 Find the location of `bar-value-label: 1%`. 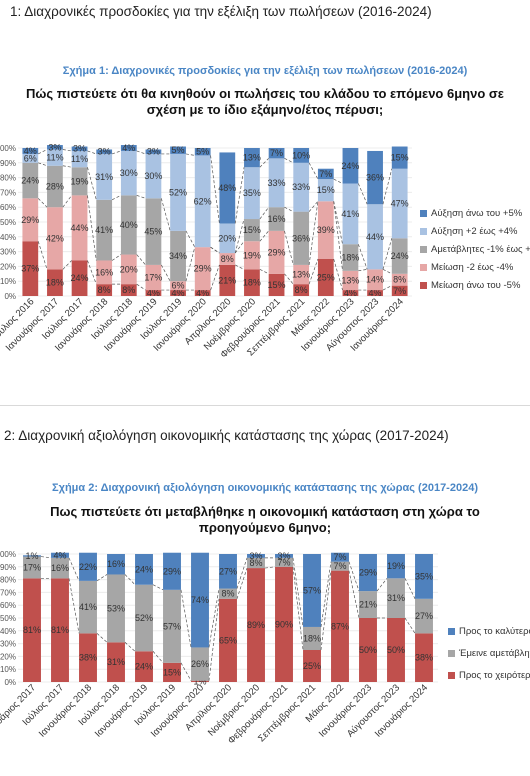

bar-value-label: 1% is located at coordinates (199, 681).